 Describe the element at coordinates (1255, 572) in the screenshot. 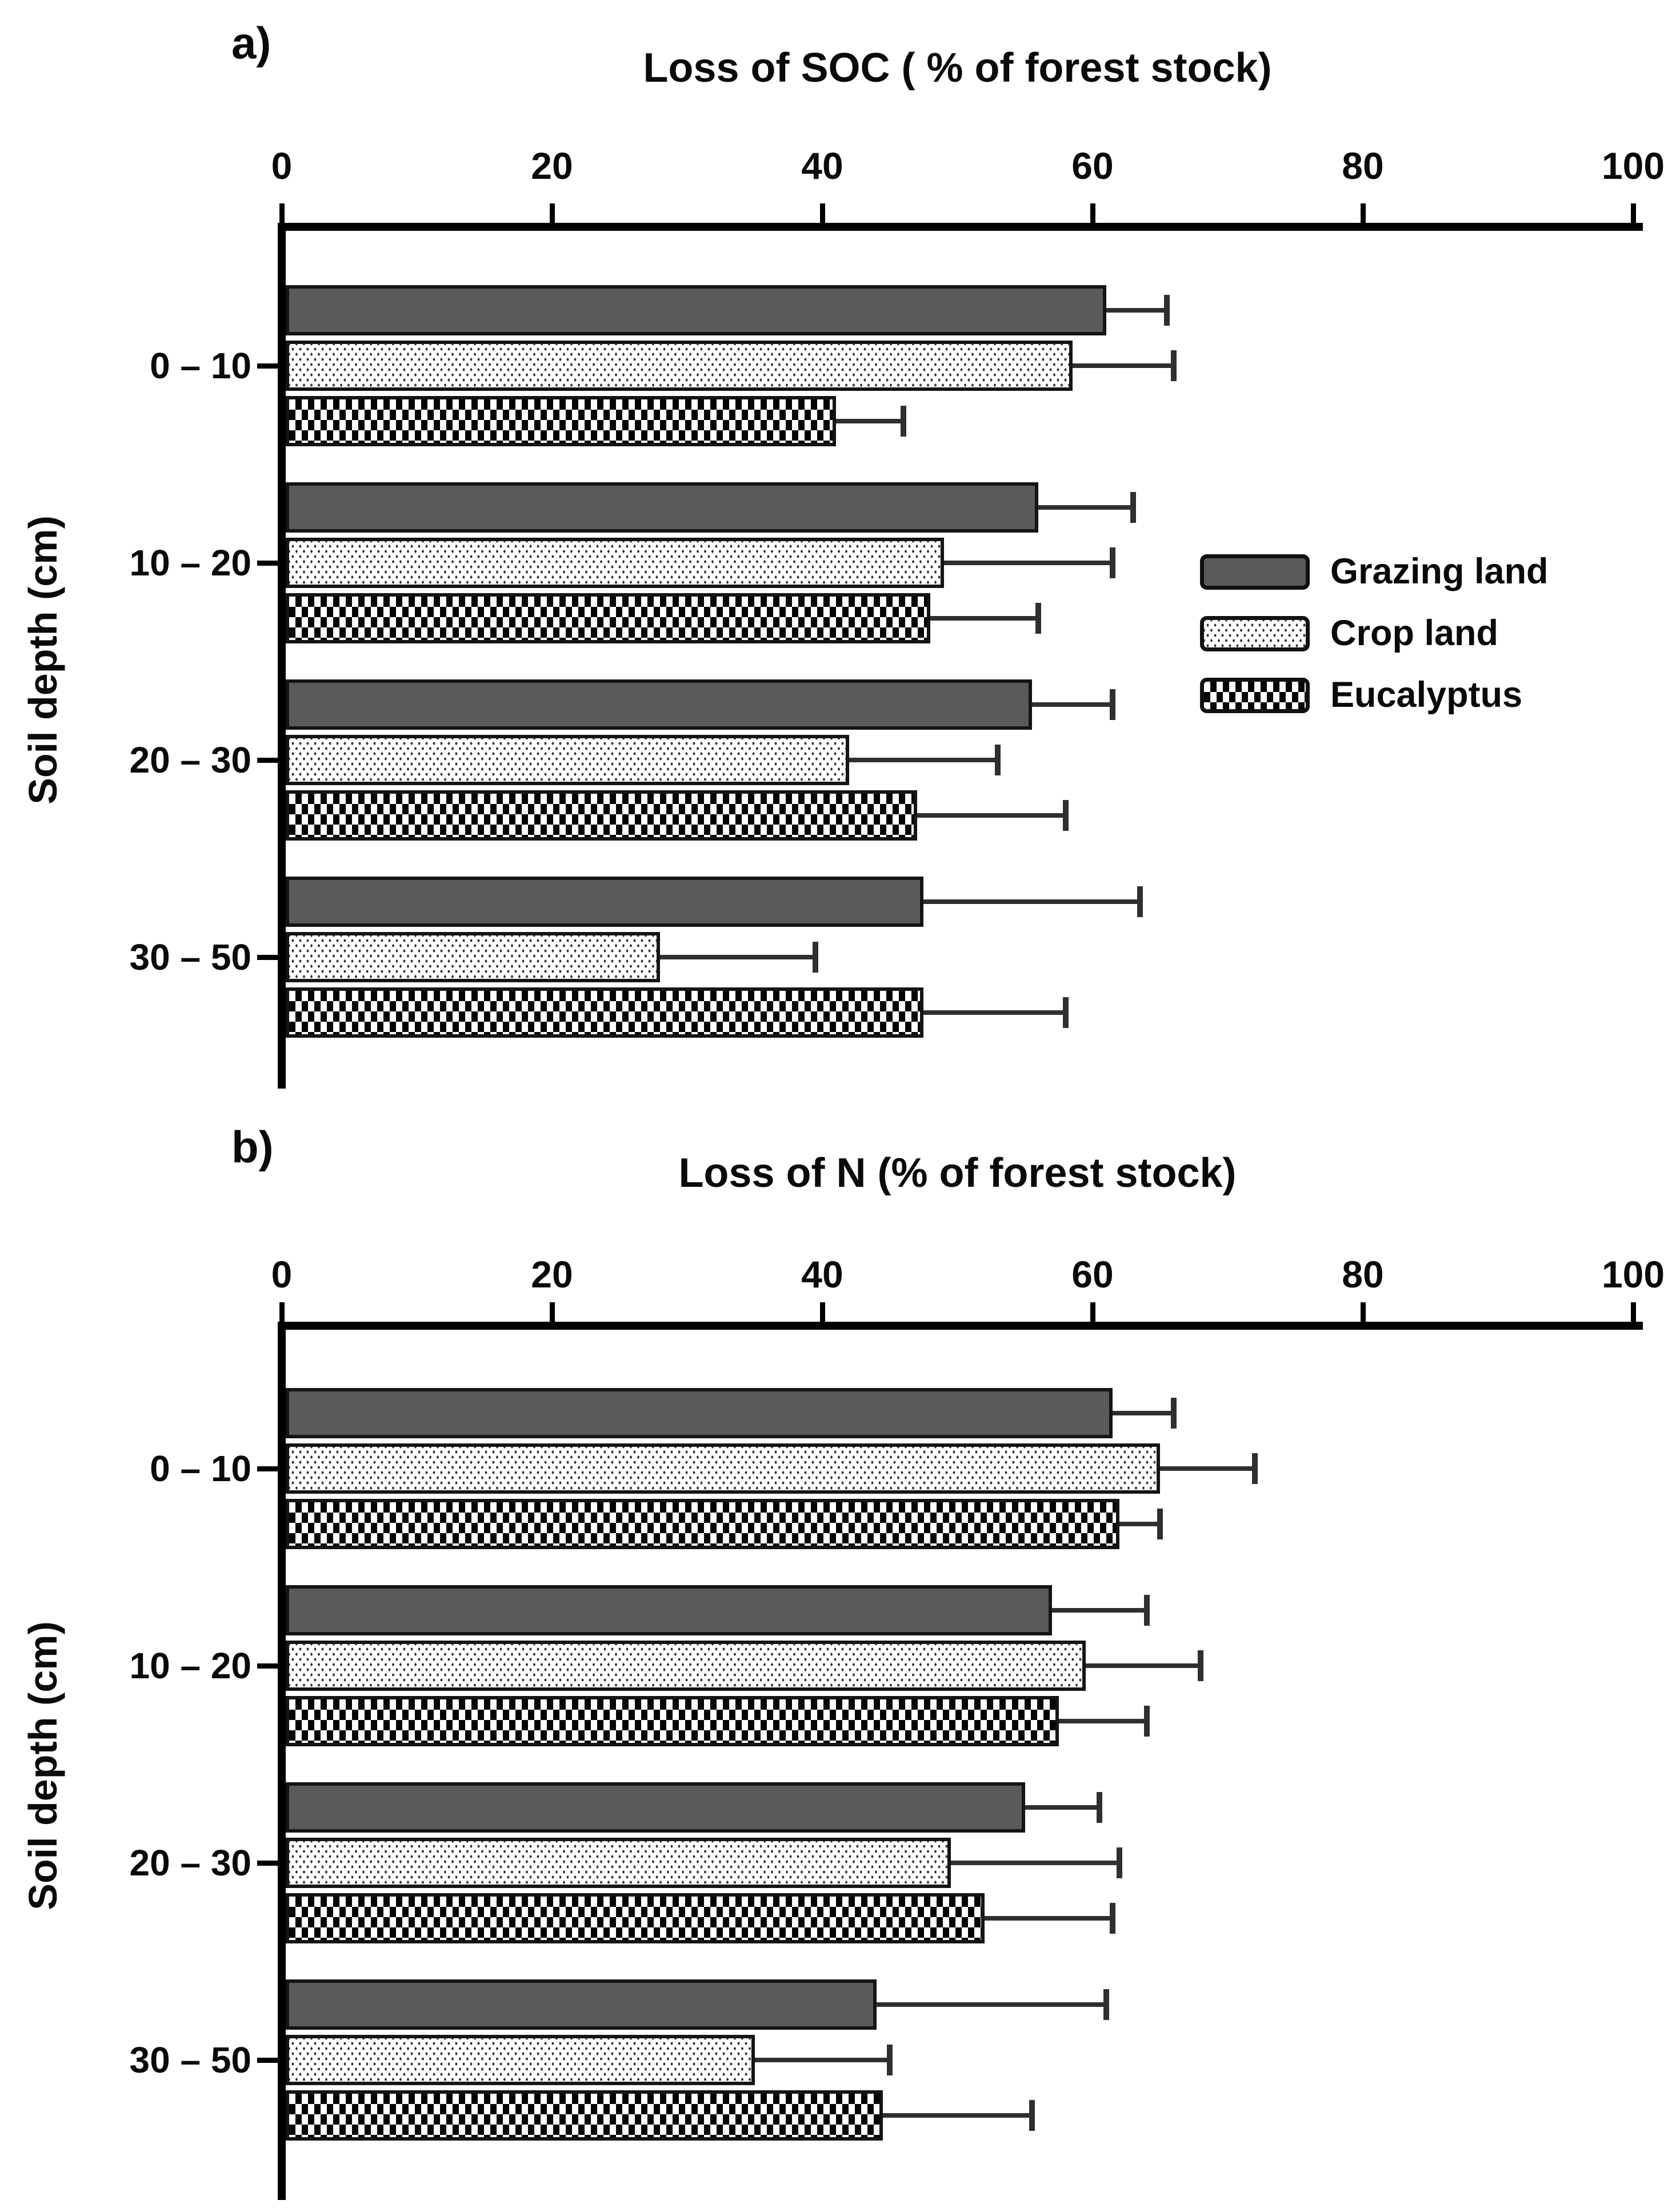

I see `grazing-land-swatch-icon` at that location.